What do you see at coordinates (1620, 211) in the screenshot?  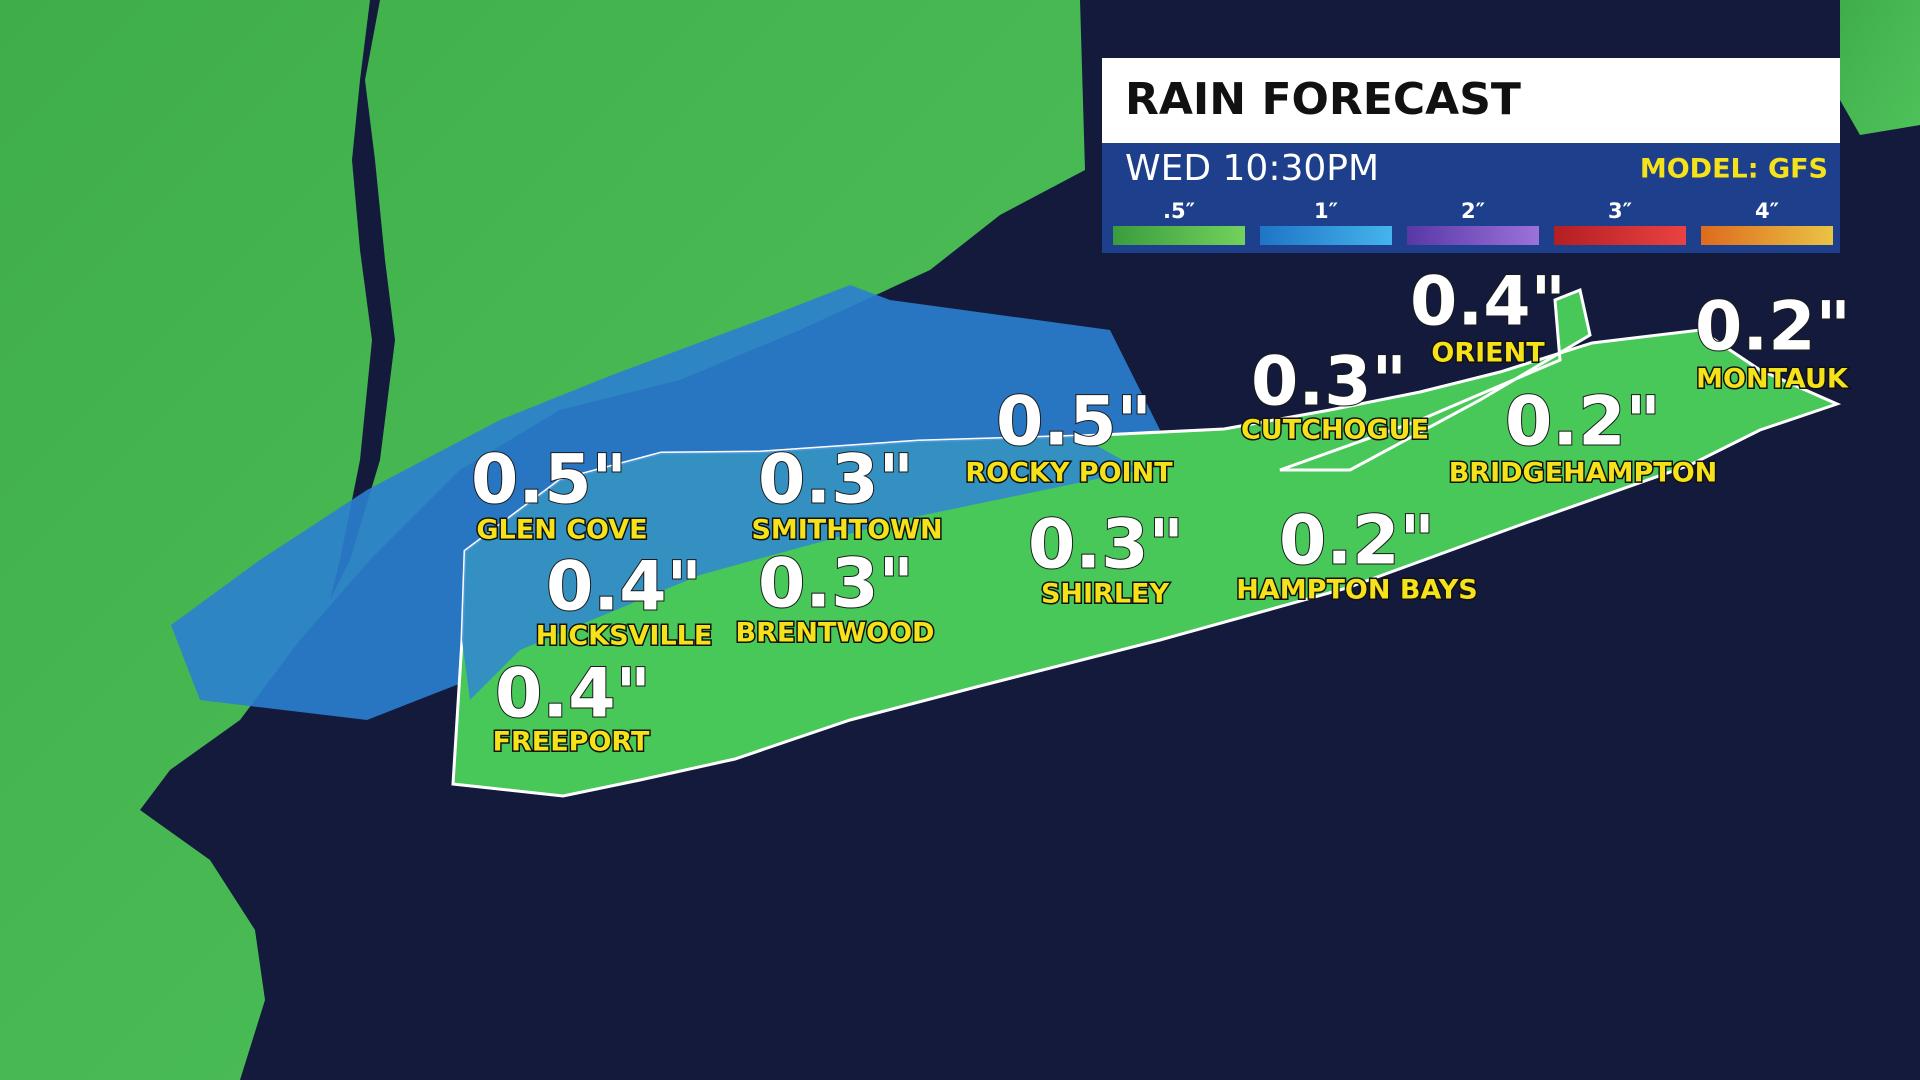 I see `legend-label: 3″` at bounding box center [1620, 211].